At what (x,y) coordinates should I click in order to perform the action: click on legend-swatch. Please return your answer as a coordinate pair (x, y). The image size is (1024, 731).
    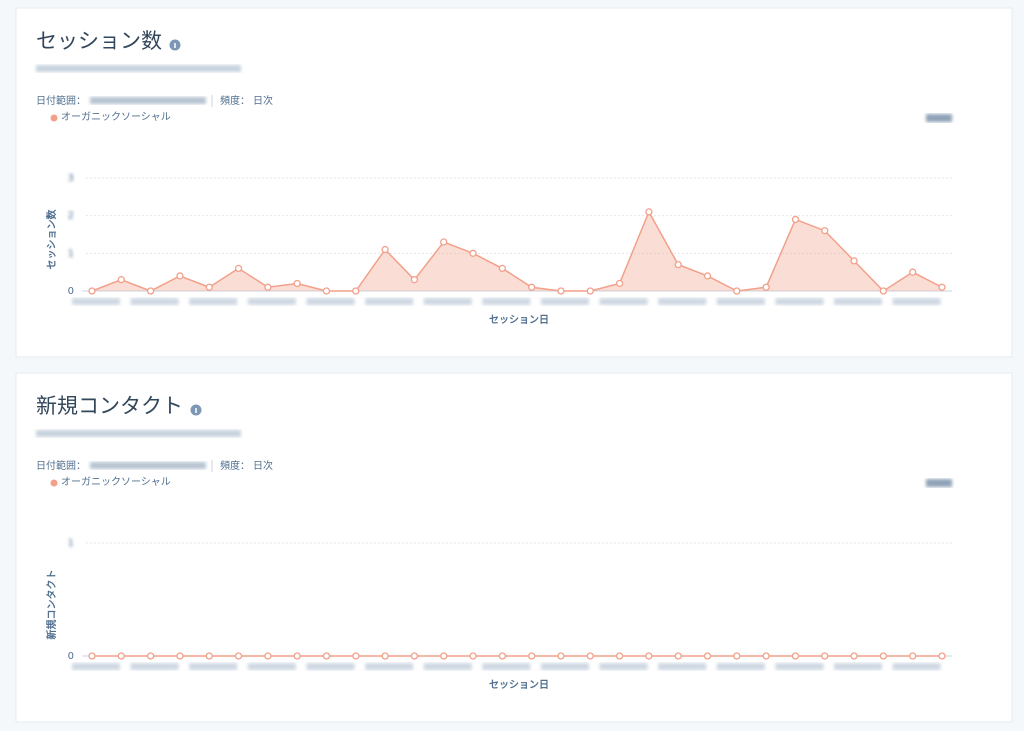
    Looking at the image, I should click on (54, 118).